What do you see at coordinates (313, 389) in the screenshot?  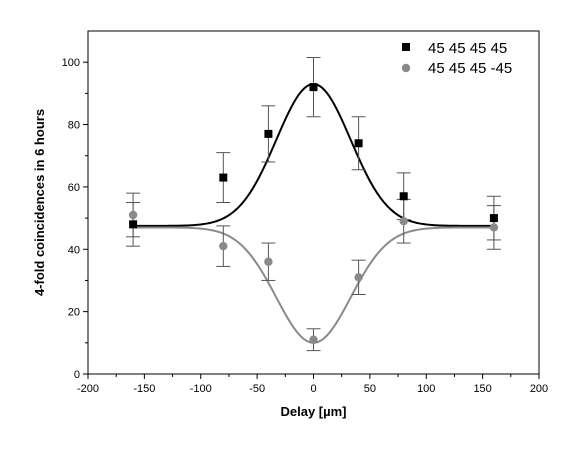 I see `x-tick-label: 0` at bounding box center [313, 389].